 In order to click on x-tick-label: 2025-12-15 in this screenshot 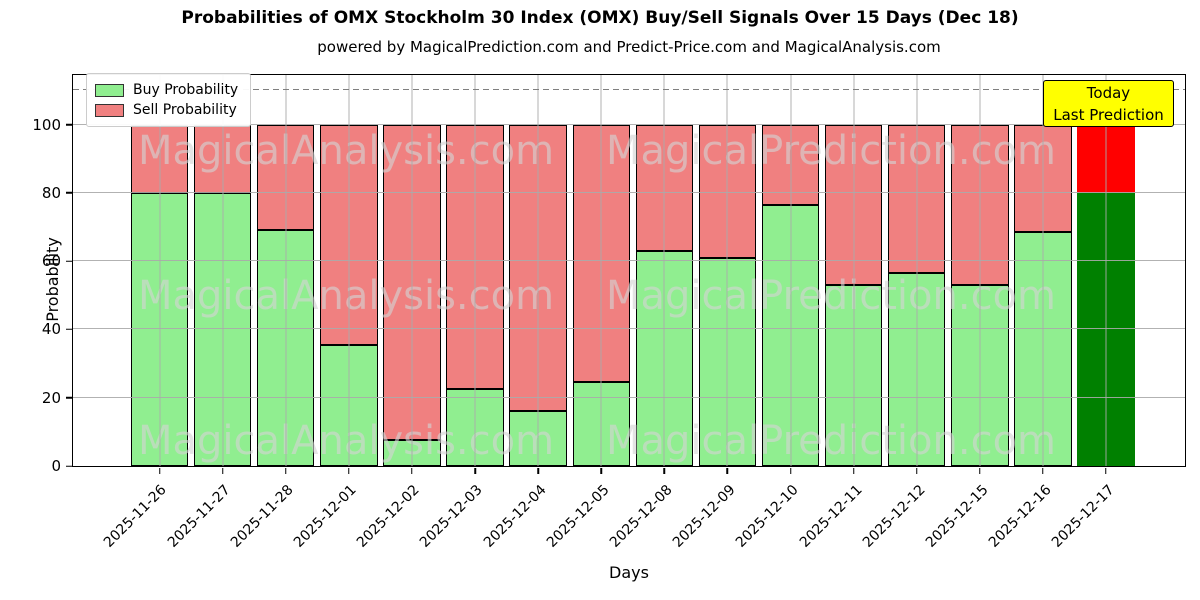, I will do `click(957, 516)`.